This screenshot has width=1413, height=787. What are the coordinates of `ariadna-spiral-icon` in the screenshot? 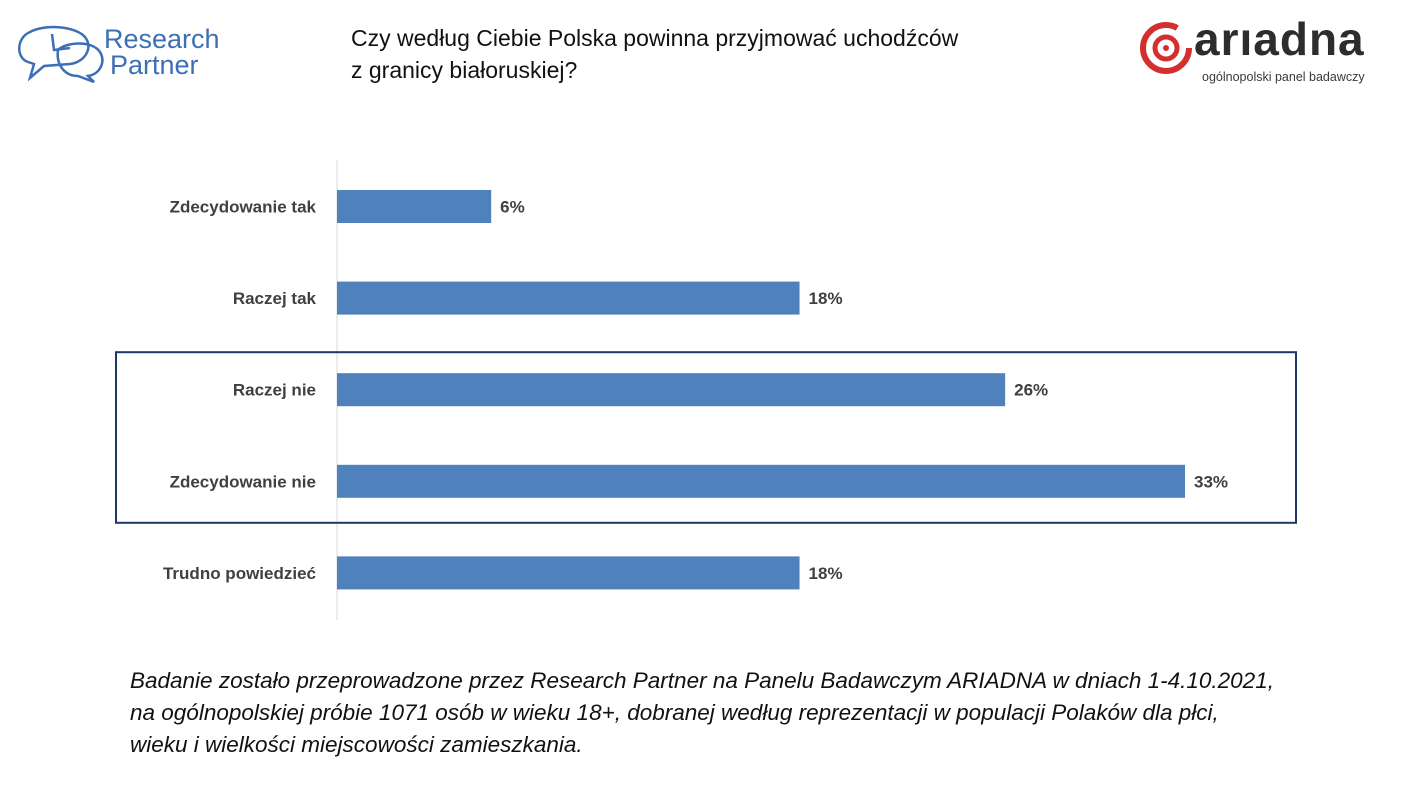 It's located at (1166, 48).